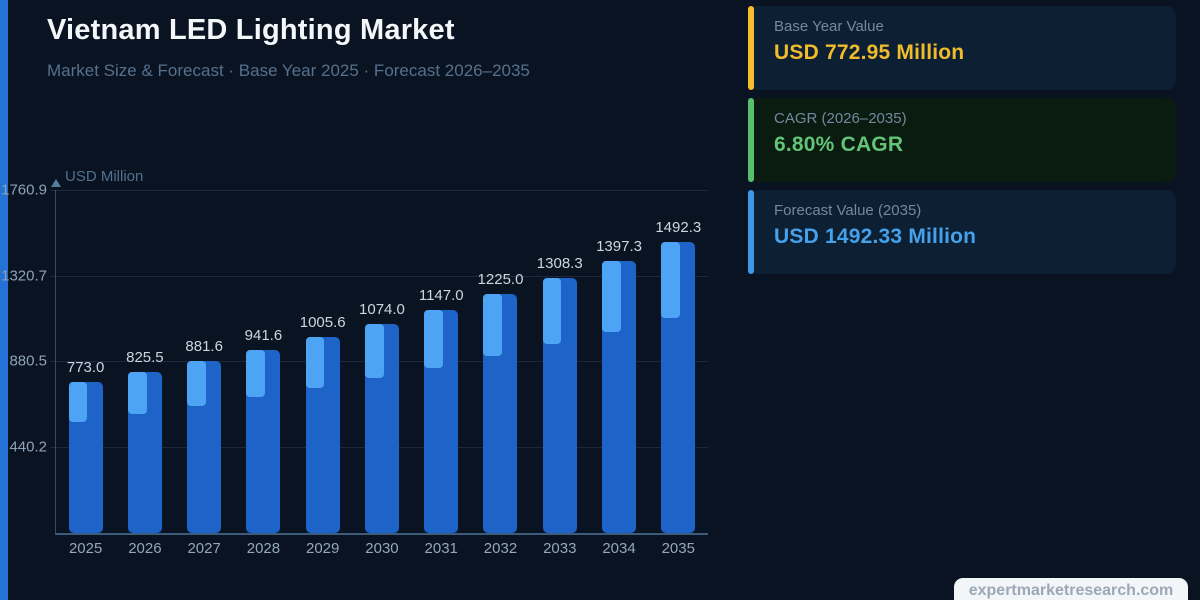 Image resolution: width=1200 pixels, height=600 pixels. Describe the element at coordinates (104, 176) in the screenshot. I see `y-axis-title: USD Million` at that location.